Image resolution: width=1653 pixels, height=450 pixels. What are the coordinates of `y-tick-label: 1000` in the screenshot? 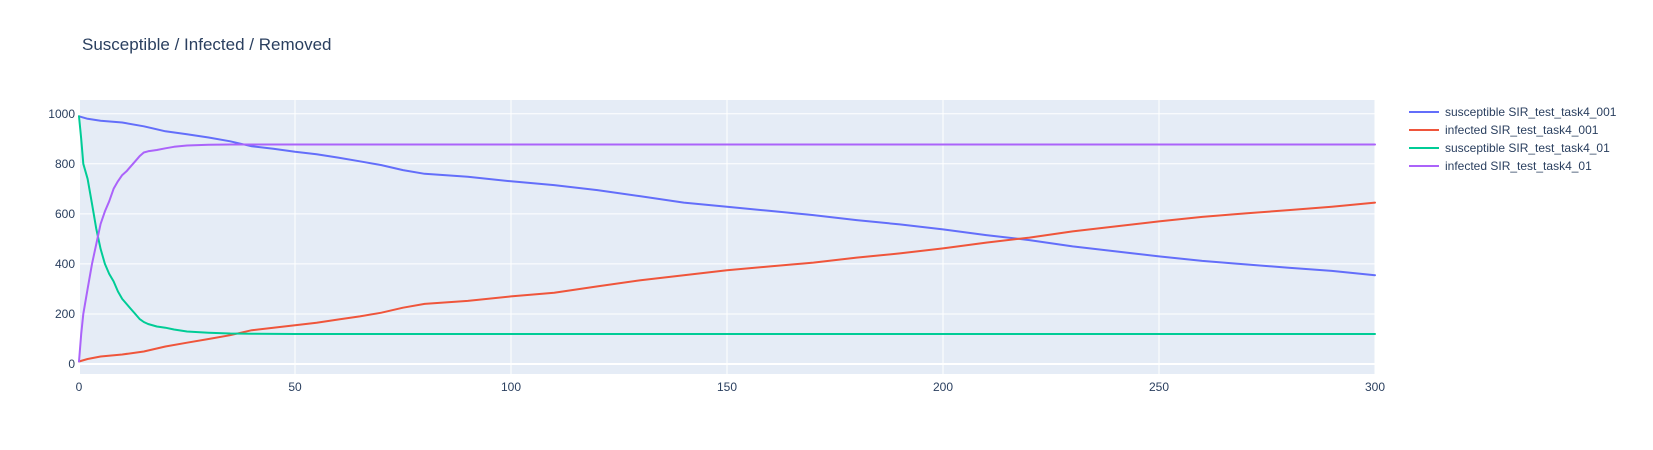 It's located at (61, 114).